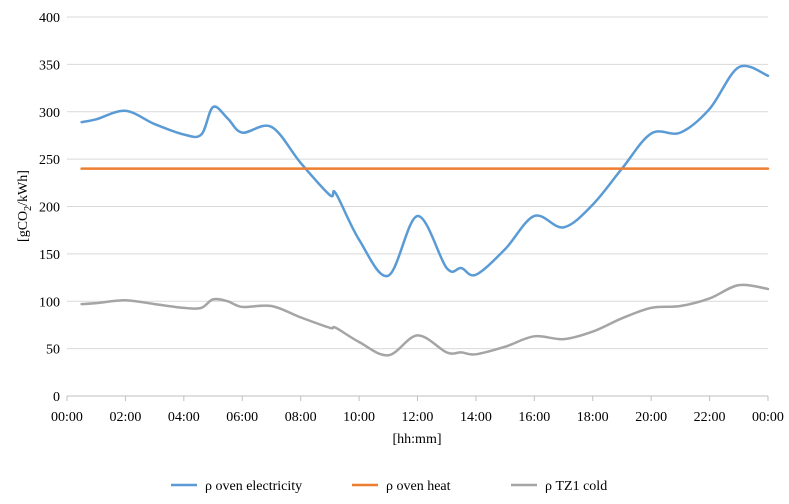 The image size is (789, 504). I want to click on legend: ρ oven electricity ρ oven heat ρ TZ1 cold, so click(389, 486).